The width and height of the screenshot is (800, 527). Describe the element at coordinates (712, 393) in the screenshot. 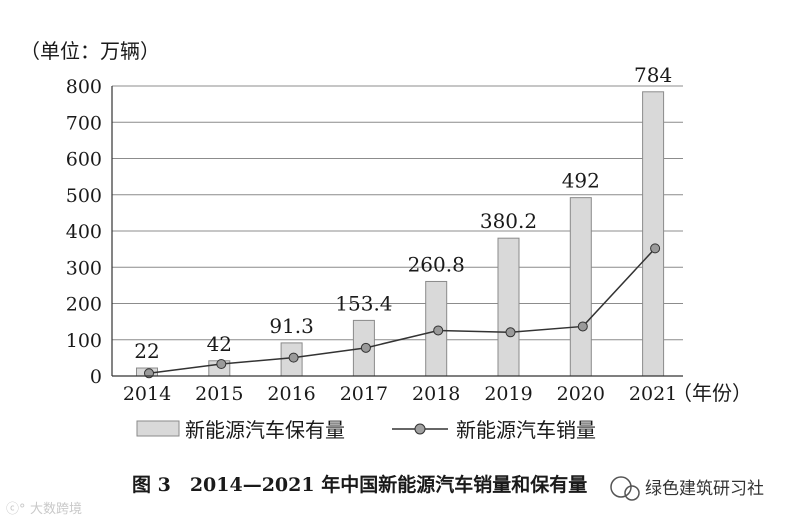

I see `x-unit-label: （年份）` at that location.